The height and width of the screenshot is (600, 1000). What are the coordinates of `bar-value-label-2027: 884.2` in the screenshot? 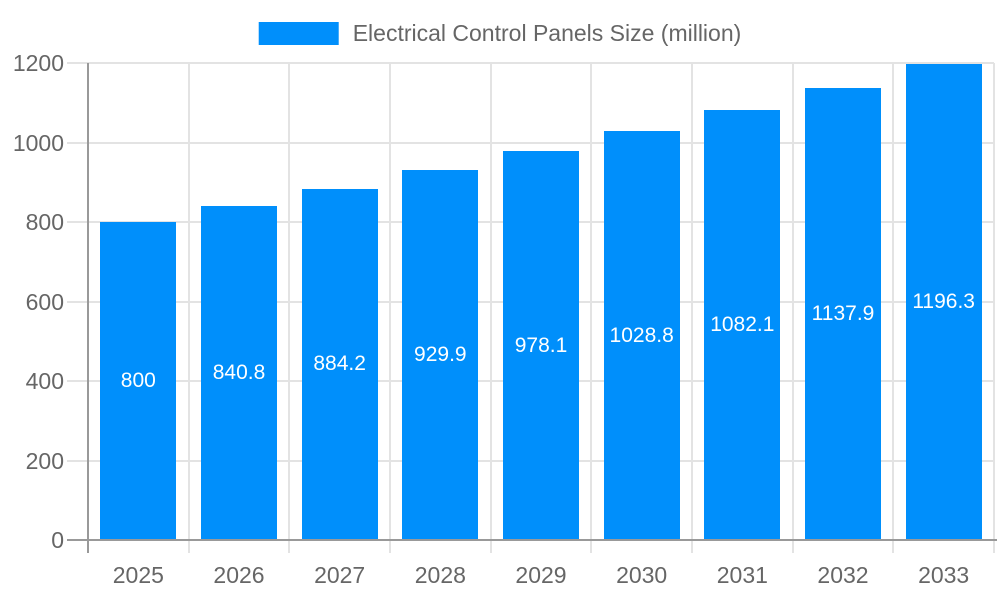 It's located at (339, 364).